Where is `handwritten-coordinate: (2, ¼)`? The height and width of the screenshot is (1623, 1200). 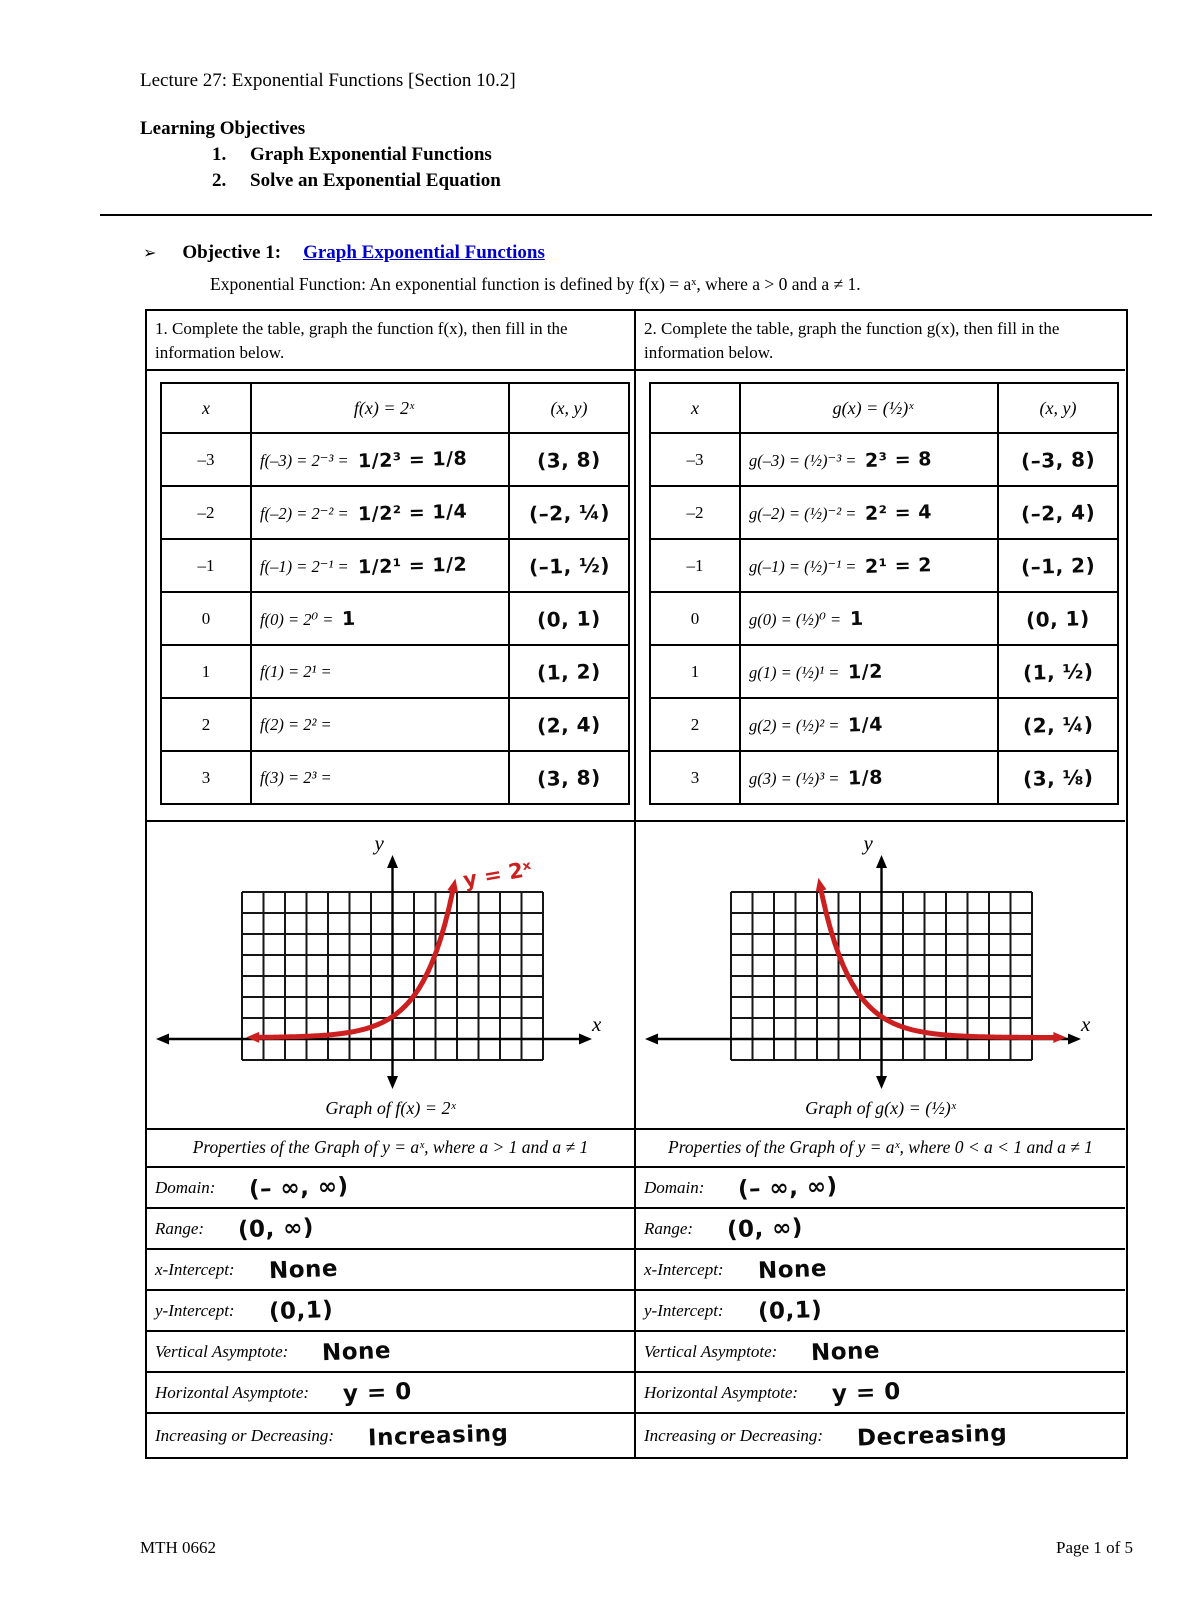 handwritten-coordinate: (2, ¼) is located at coordinates (1058, 724).